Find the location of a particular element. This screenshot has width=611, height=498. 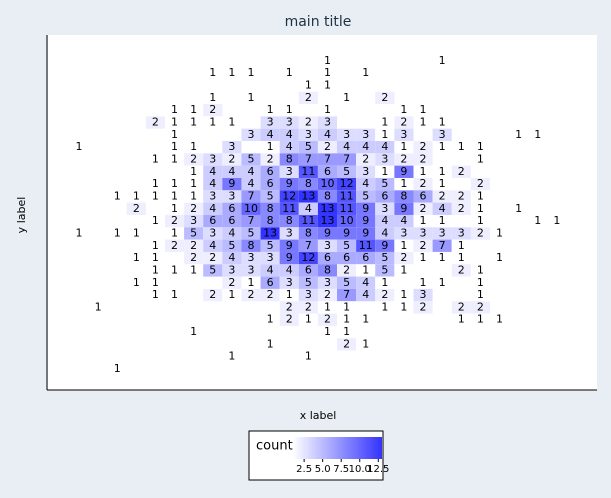

chart-title: main title is located at coordinates (318, 22).